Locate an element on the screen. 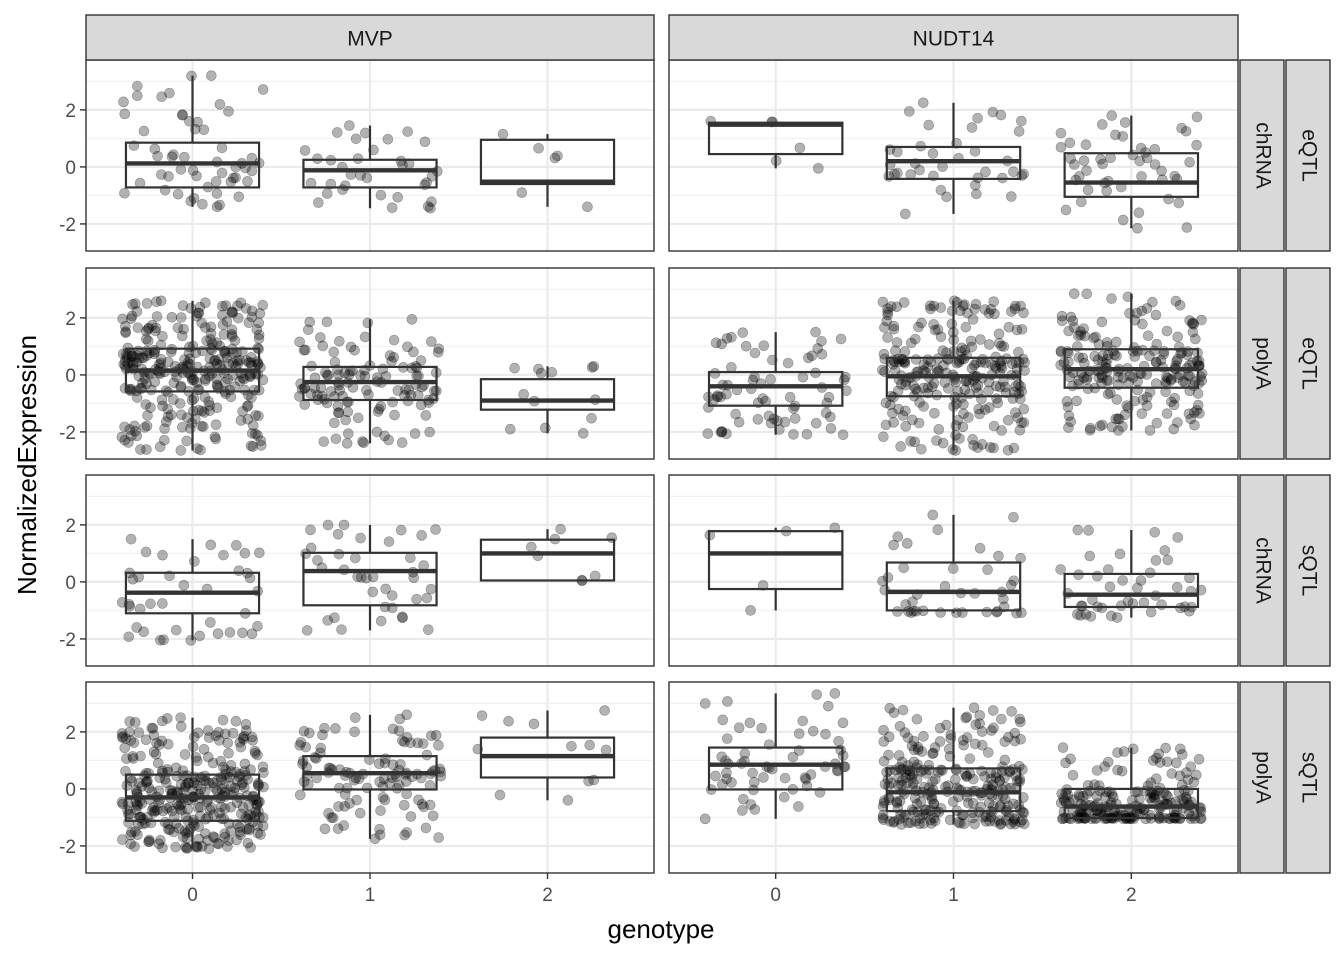 The image size is (1344, 965). panel-MVP-row0 is located at coordinates (370, 155).